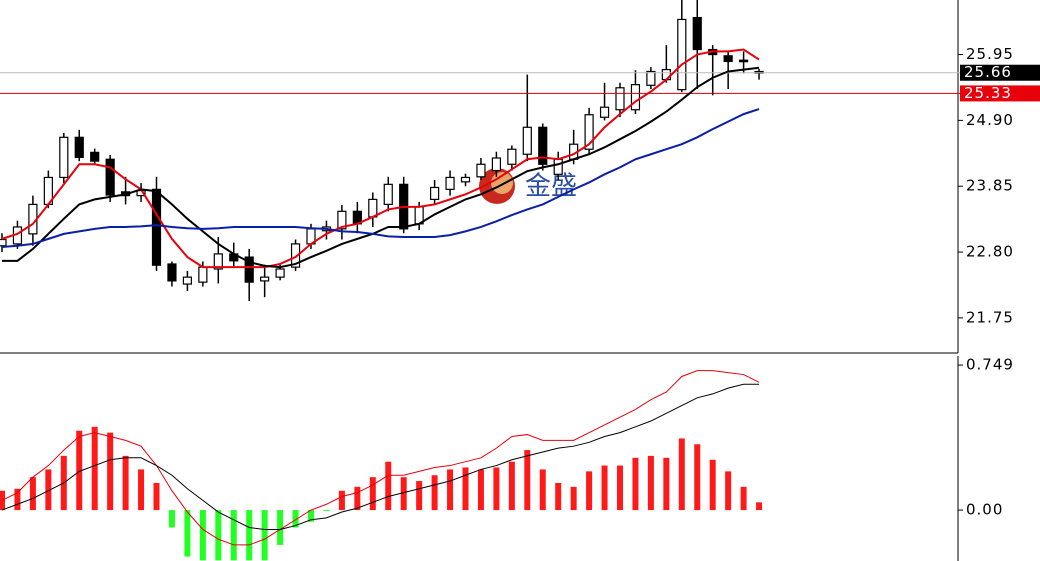 The width and height of the screenshot is (1040, 561). What do you see at coordinates (990, 186) in the screenshot?
I see `y-tick-label: 23.85` at bounding box center [990, 186].